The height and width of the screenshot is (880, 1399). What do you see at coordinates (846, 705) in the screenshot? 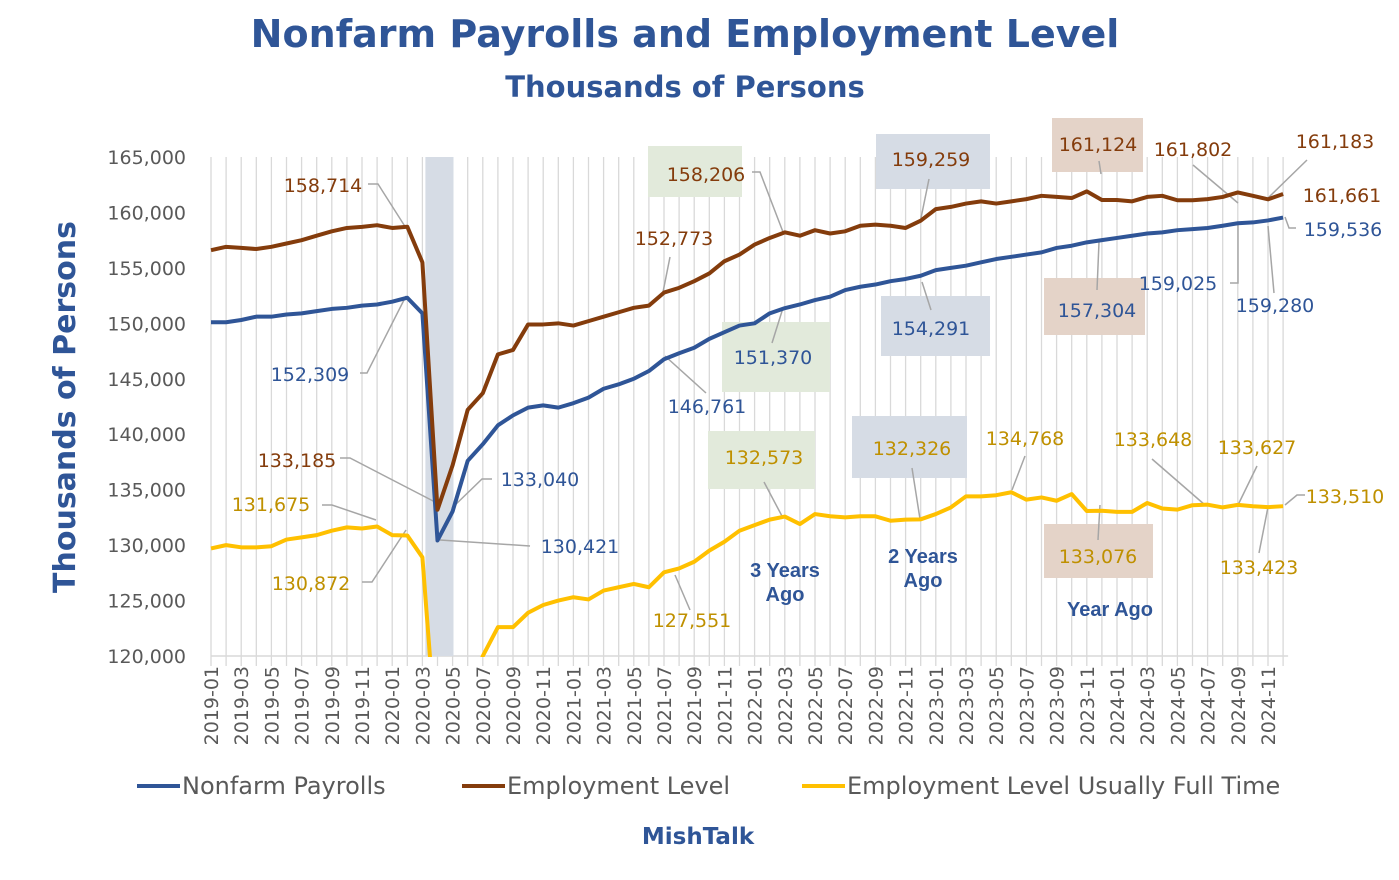
I see `x-tick-label: 2022-07` at bounding box center [846, 705].